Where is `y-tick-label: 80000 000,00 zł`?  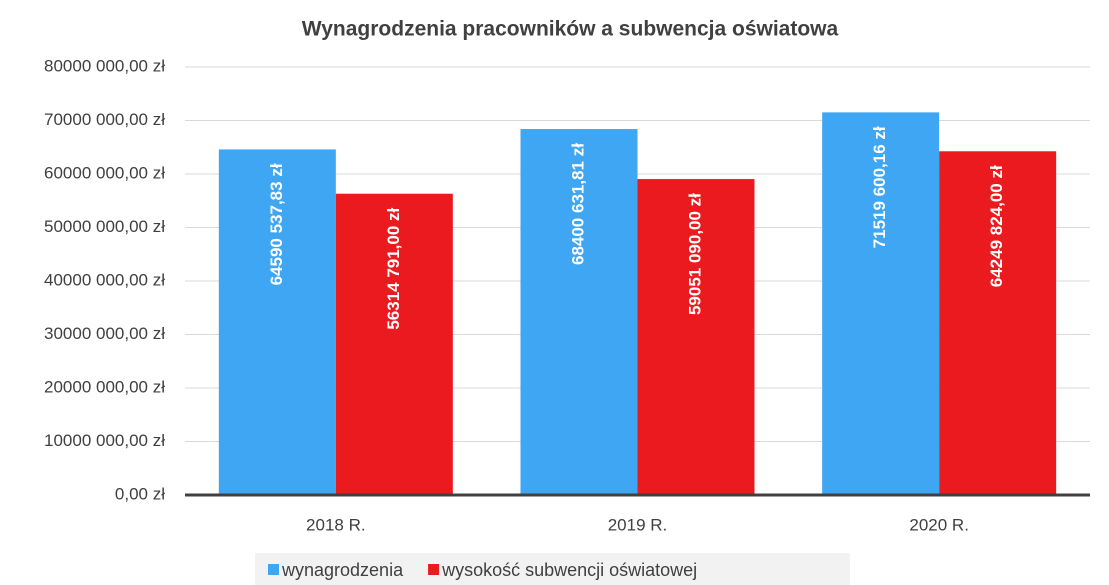 y-tick-label: 80000 000,00 zł is located at coordinates (104, 65).